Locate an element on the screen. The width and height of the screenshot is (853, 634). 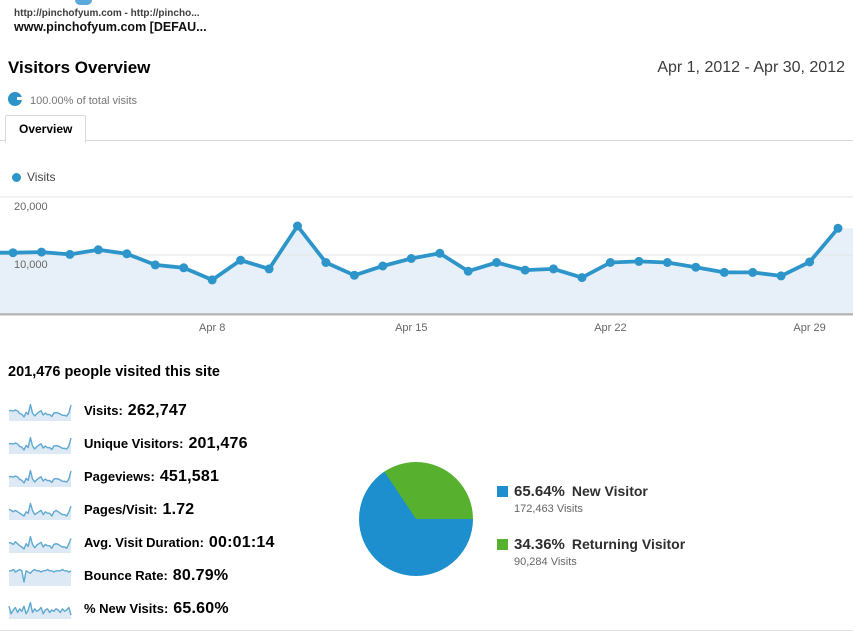
metric-label: Pages/Visit: is located at coordinates (121, 509).